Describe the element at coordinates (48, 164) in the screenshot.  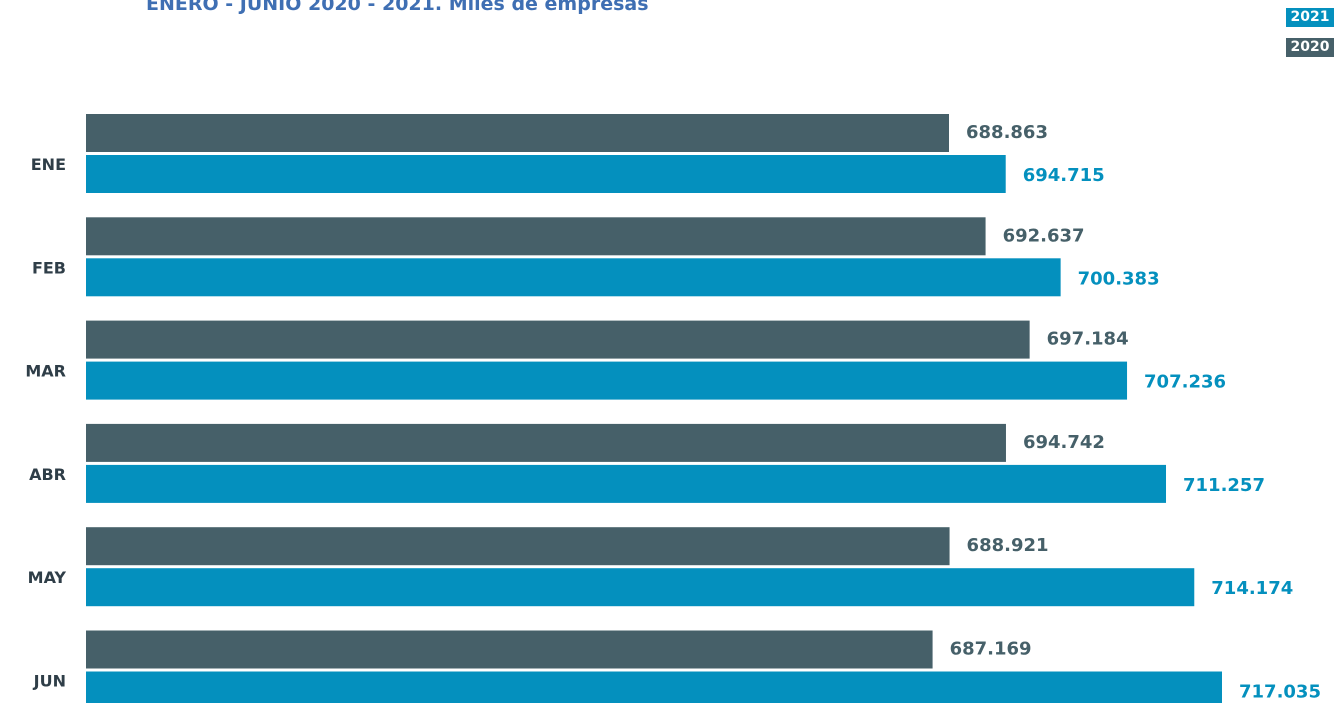
I see `category-label-ene: ENE` at that location.